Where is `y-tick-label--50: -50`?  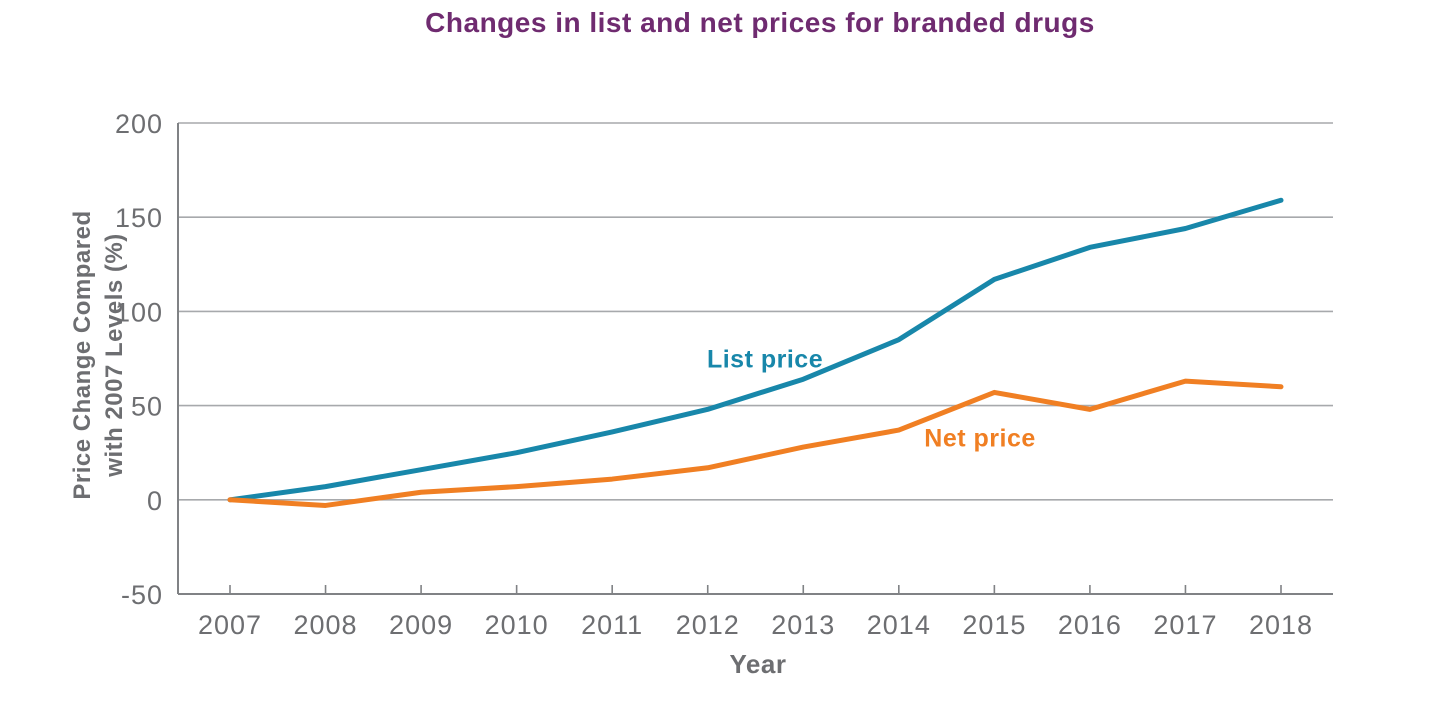 y-tick-label--50: -50 is located at coordinates (142, 595).